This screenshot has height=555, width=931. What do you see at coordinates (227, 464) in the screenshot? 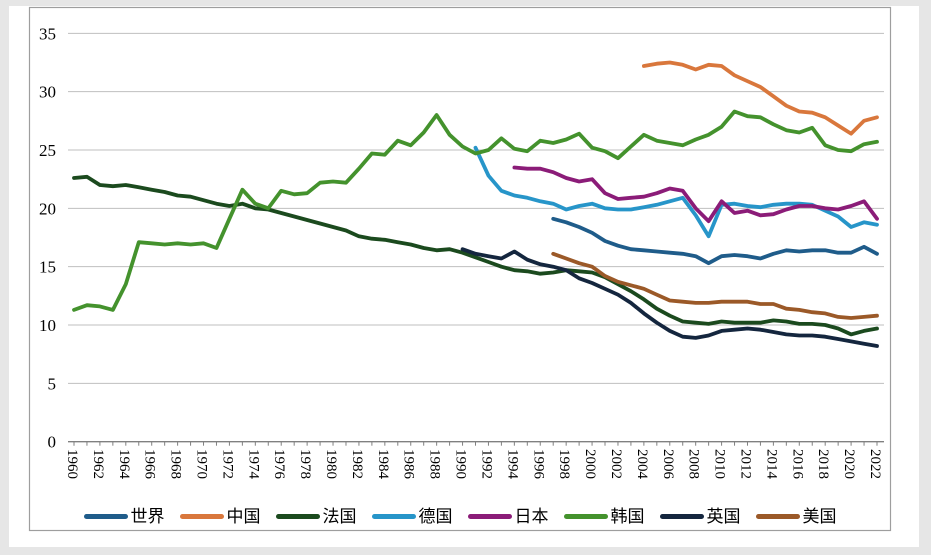
I see `x-tick-label-1972: 1972` at bounding box center [227, 464].